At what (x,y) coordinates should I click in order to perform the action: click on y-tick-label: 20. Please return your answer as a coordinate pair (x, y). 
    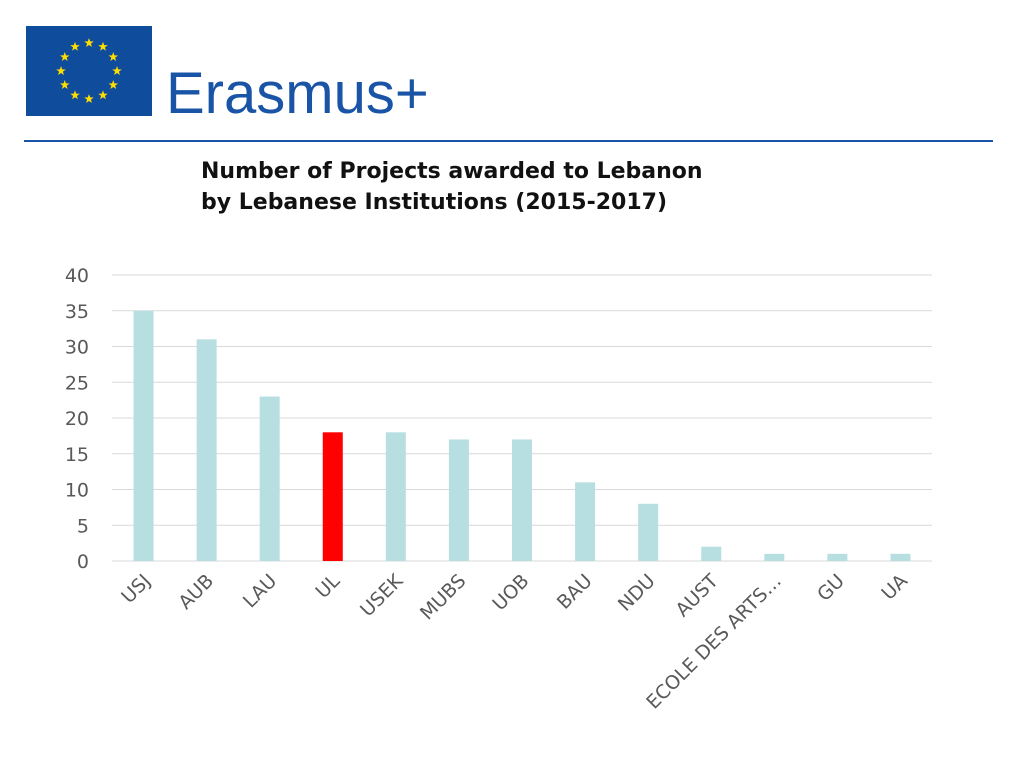
    Looking at the image, I should click on (77, 419).